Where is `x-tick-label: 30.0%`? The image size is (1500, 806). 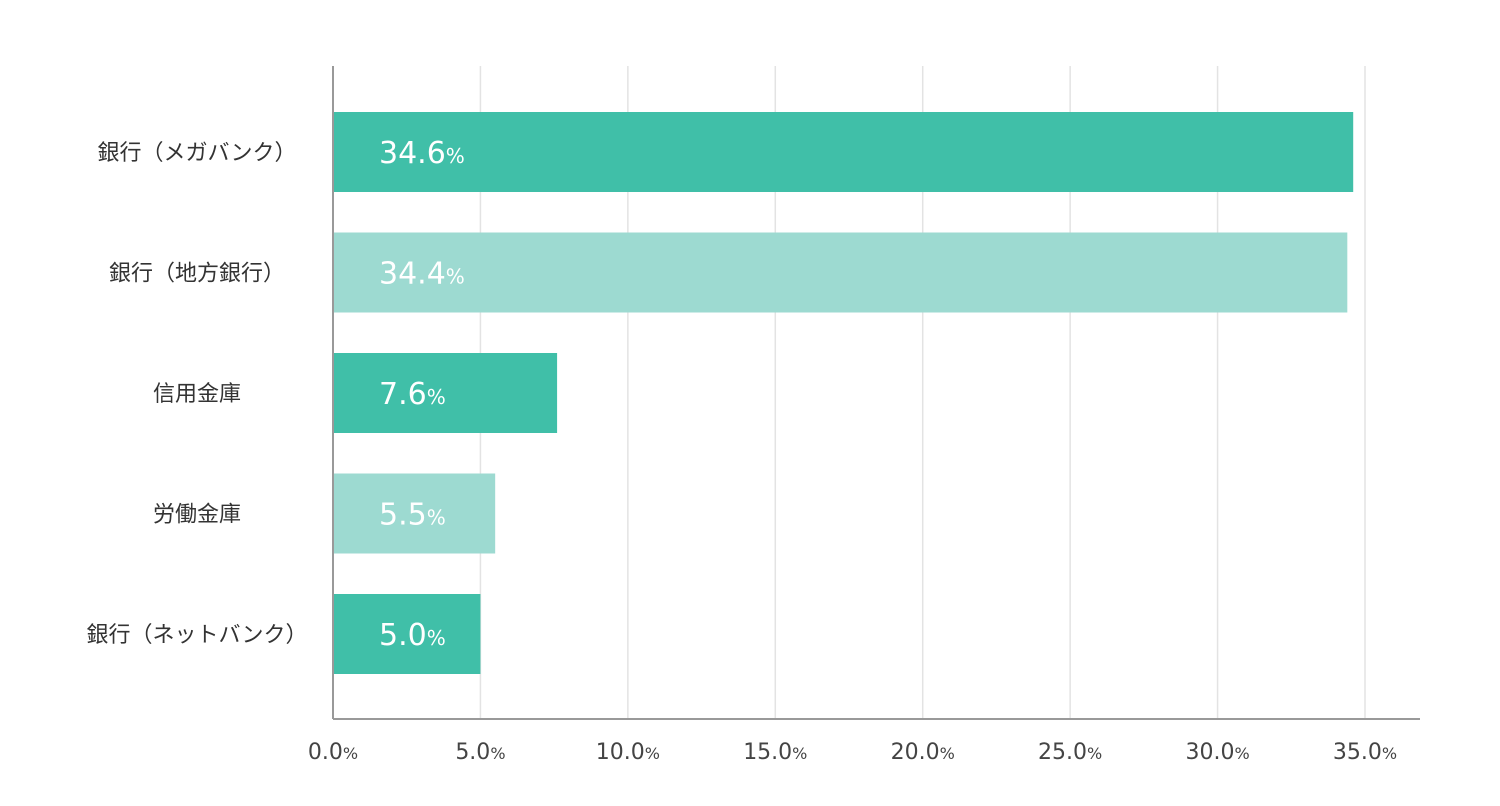
x-tick-label: 30.0% is located at coordinates (1217, 752).